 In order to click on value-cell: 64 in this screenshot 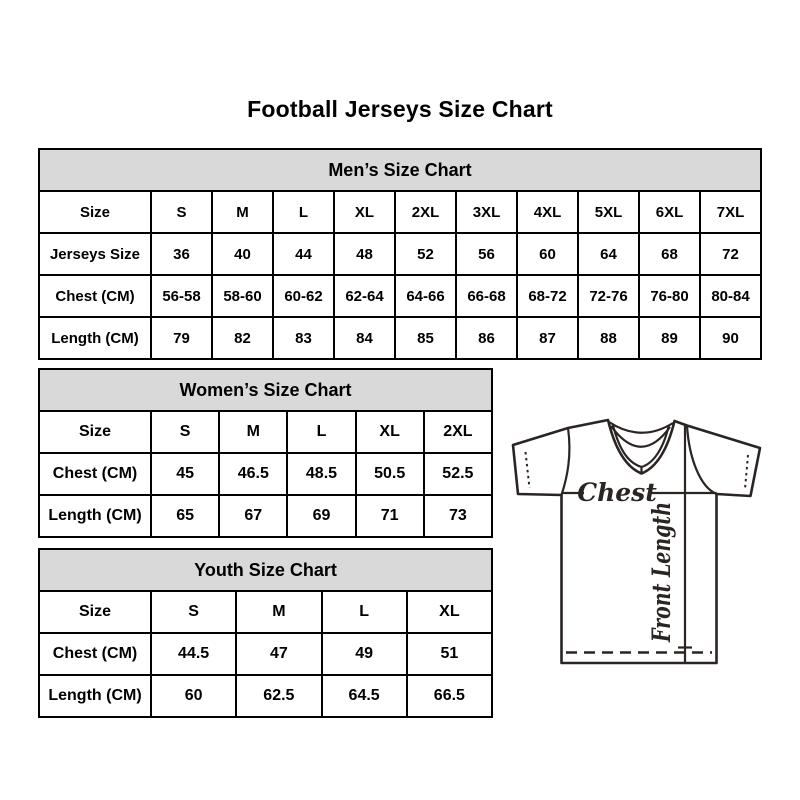, I will do `click(608, 254)`.